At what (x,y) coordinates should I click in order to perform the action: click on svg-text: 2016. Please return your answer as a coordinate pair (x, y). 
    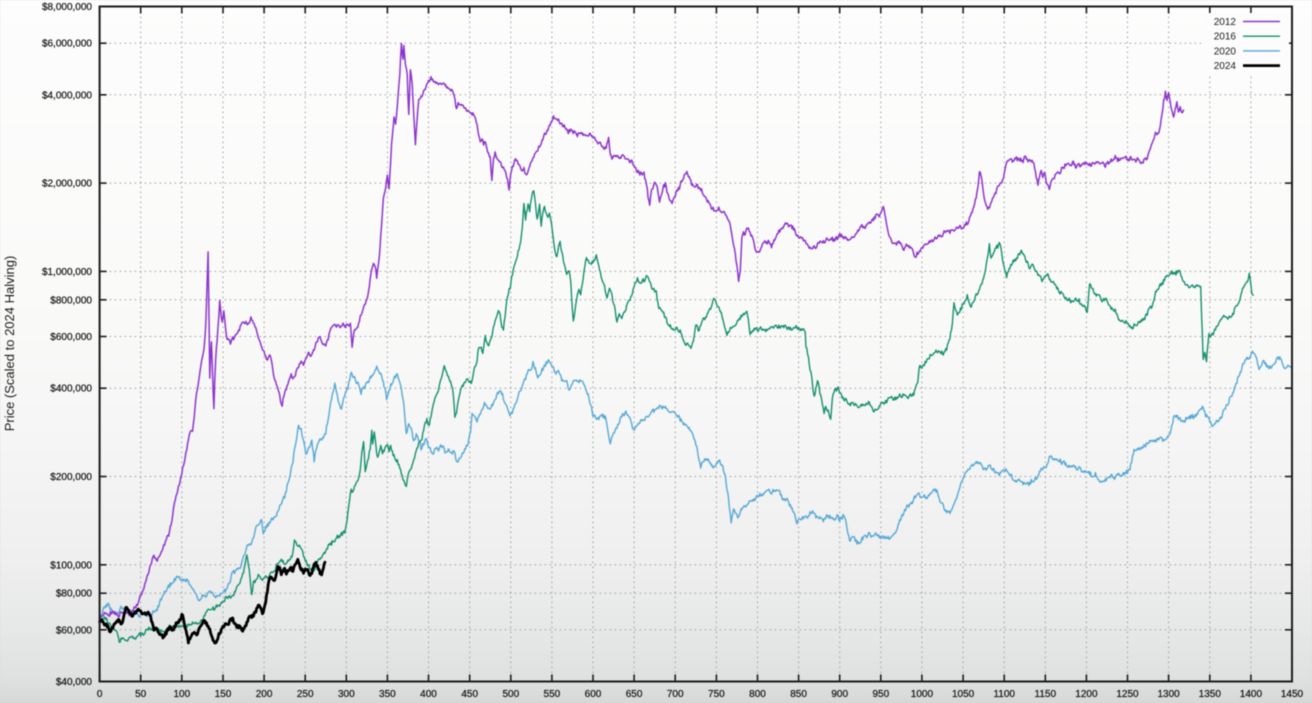
    Looking at the image, I should click on (1225, 37).